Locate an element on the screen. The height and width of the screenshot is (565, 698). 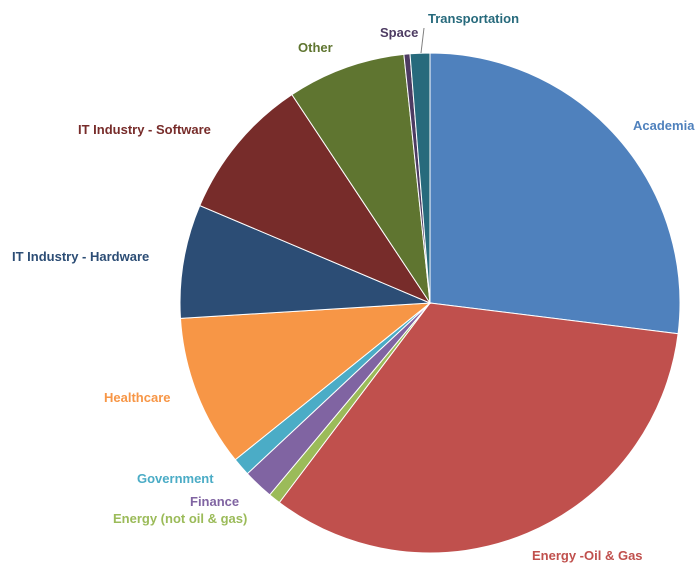
pie-slice-transportation is located at coordinates (420, 178).